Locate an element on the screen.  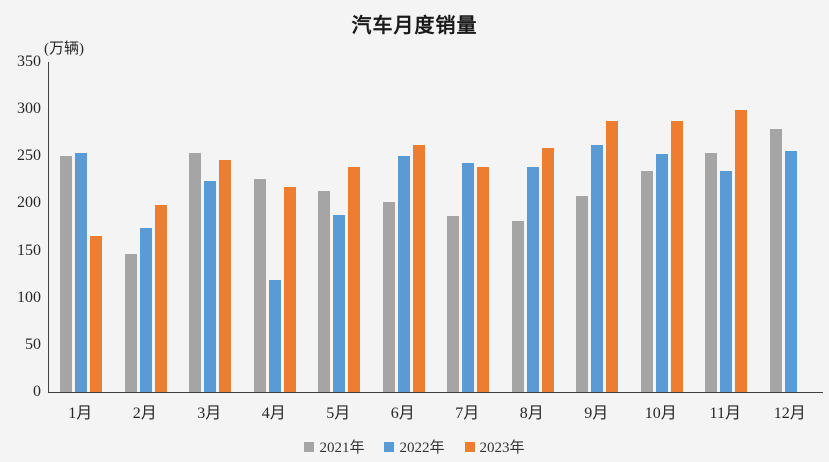
legend: 2021年 2022年 2023年 is located at coordinates (414, 446).